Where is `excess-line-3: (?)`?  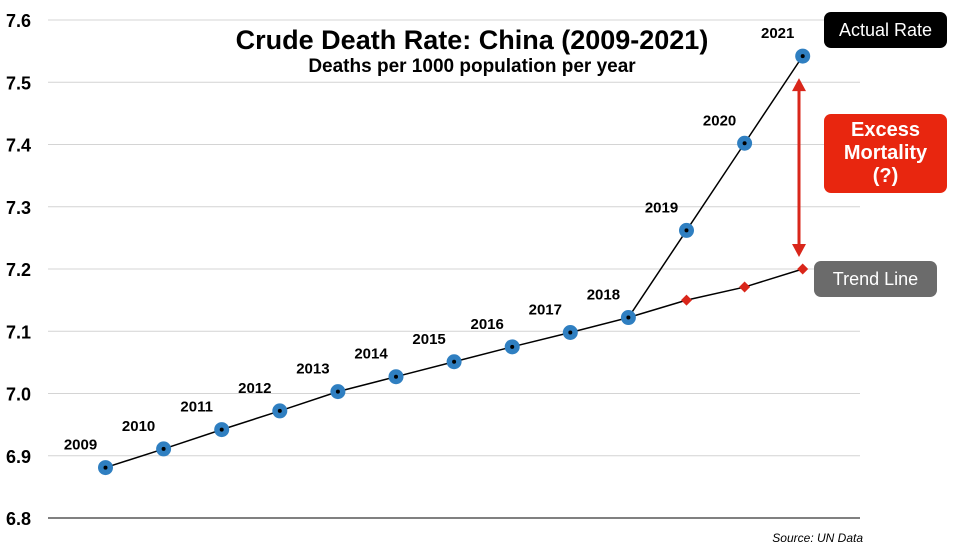
excess-line-3: (?) is located at coordinates (885, 176).